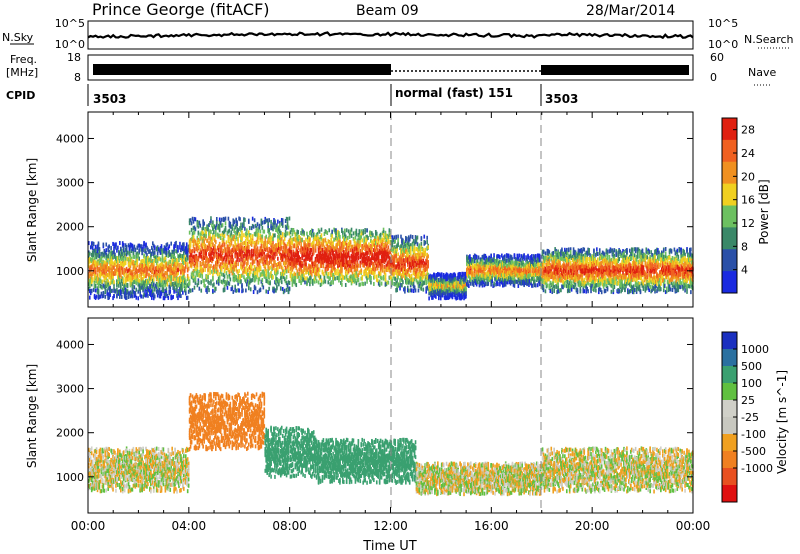 This screenshot has width=800, height=554. Describe the element at coordinates (390, 67) in the screenshot. I see `freq-panel-frame` at that location.